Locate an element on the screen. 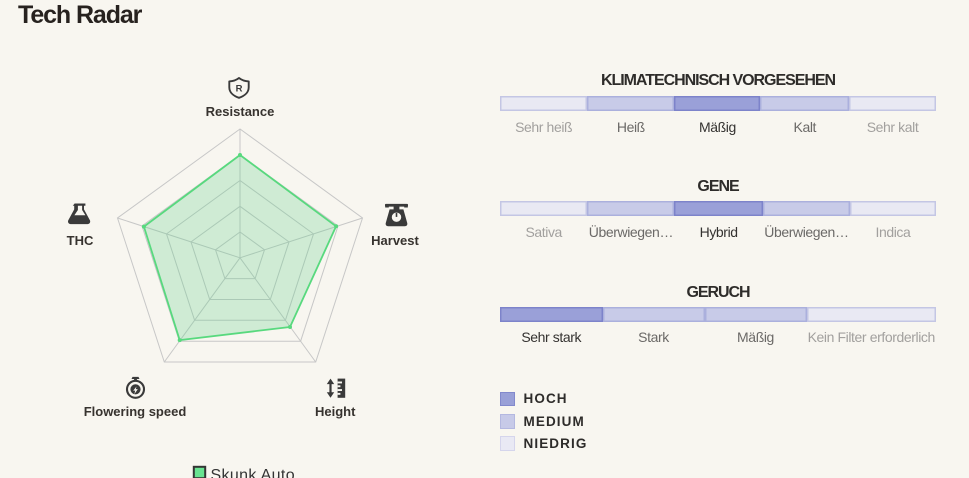 This screenshot has height=478, width=969. svg-text: THC is located at coordinates (80, 240).